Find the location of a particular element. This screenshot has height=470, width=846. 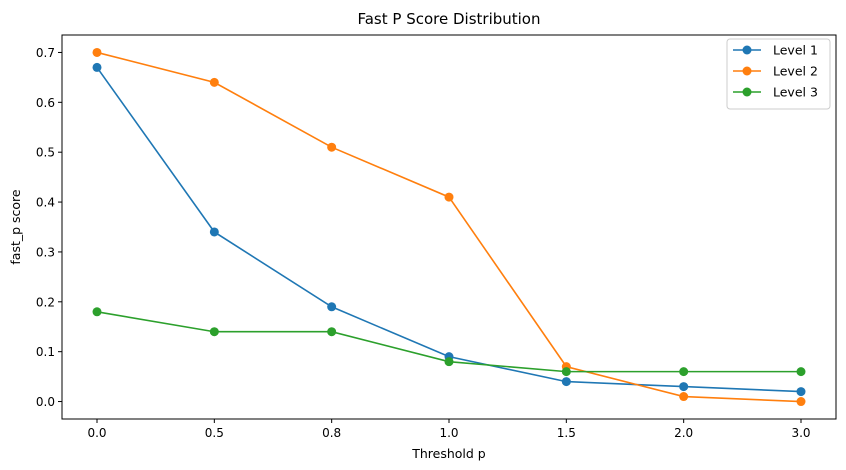

y-axis: 0.0 0.1 0.2 0.3 0.4 0.5 0.6 0.7 is located at coordinates (49, 227).